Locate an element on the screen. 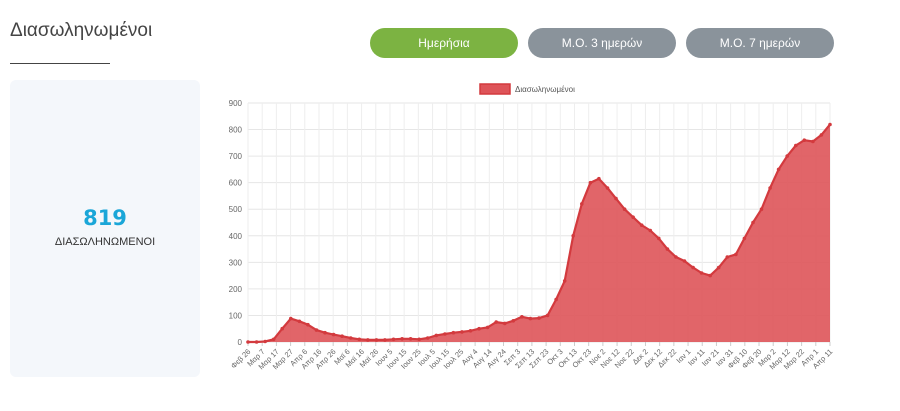 The width and height of the screenshot is (900, 411). y-tick-label: 100 is located at coordinates (236, 315).